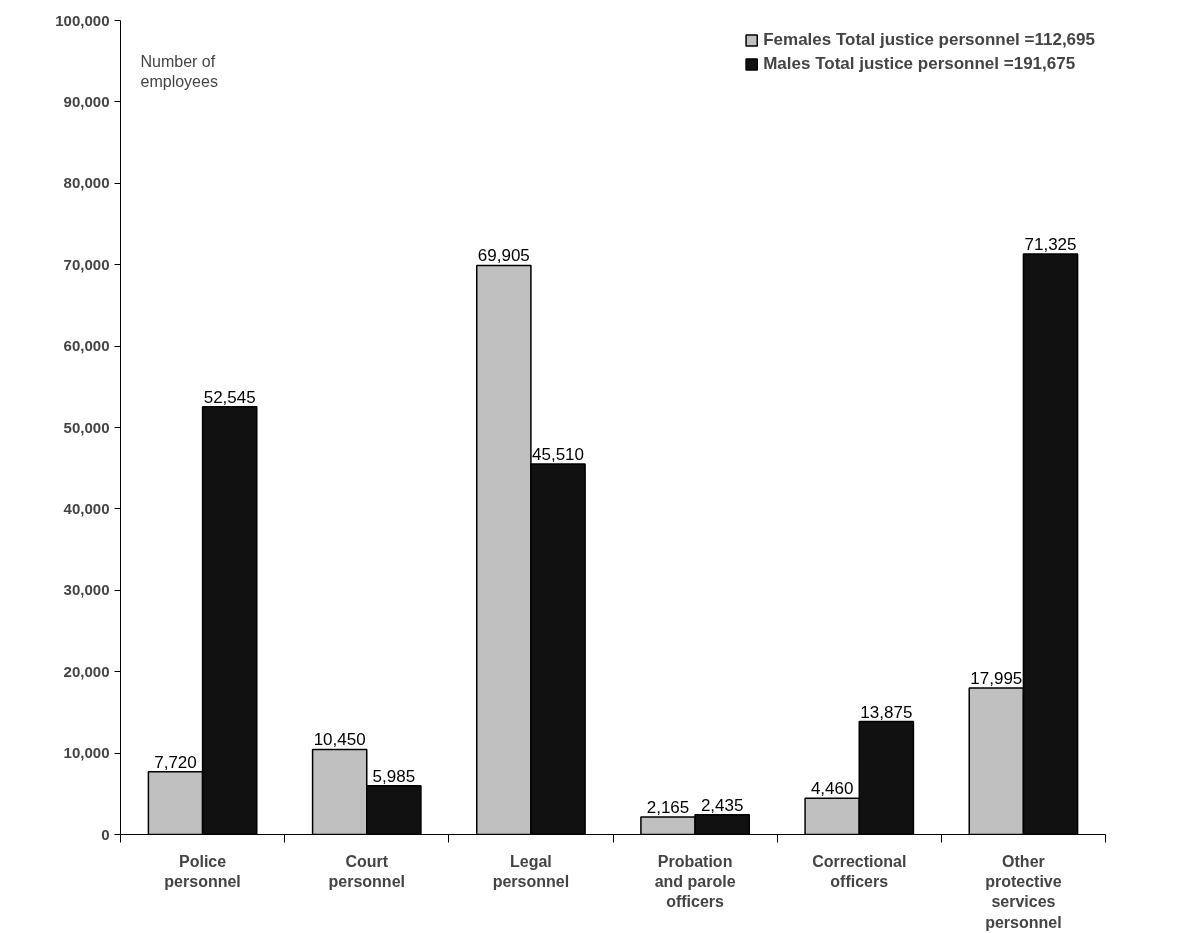  What do you see at coordinates (202, 871) in the screenshot?
I see `x-tick-label: Police personnel` at bounding box center [202, 871].